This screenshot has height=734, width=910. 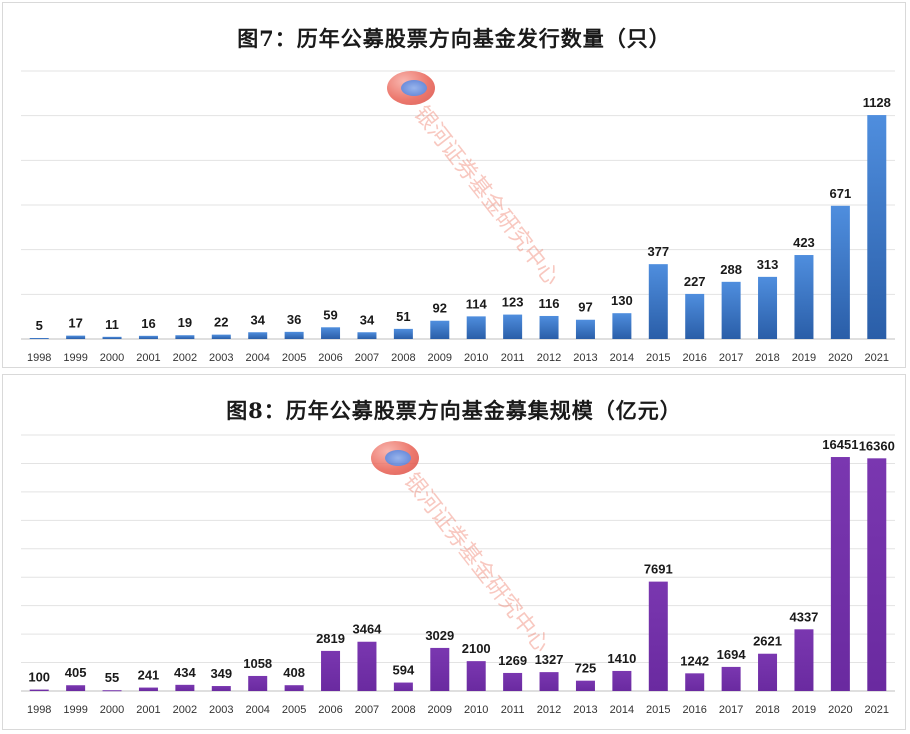 What do you see at coordinates (731, 310) in the screenshot?
I see `bar-2017` at bounding box center [731, 310].